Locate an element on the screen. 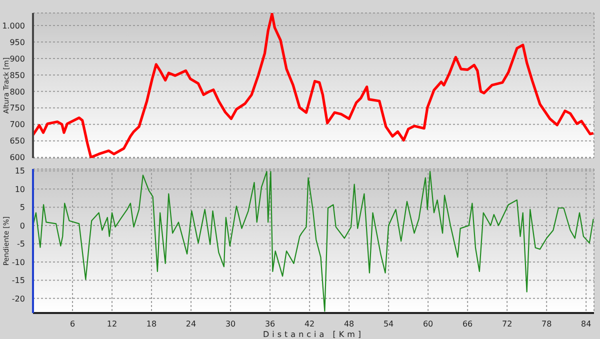 The image size is (600, 339). y-tick-label: -20 is located at coordinates (18, 299).